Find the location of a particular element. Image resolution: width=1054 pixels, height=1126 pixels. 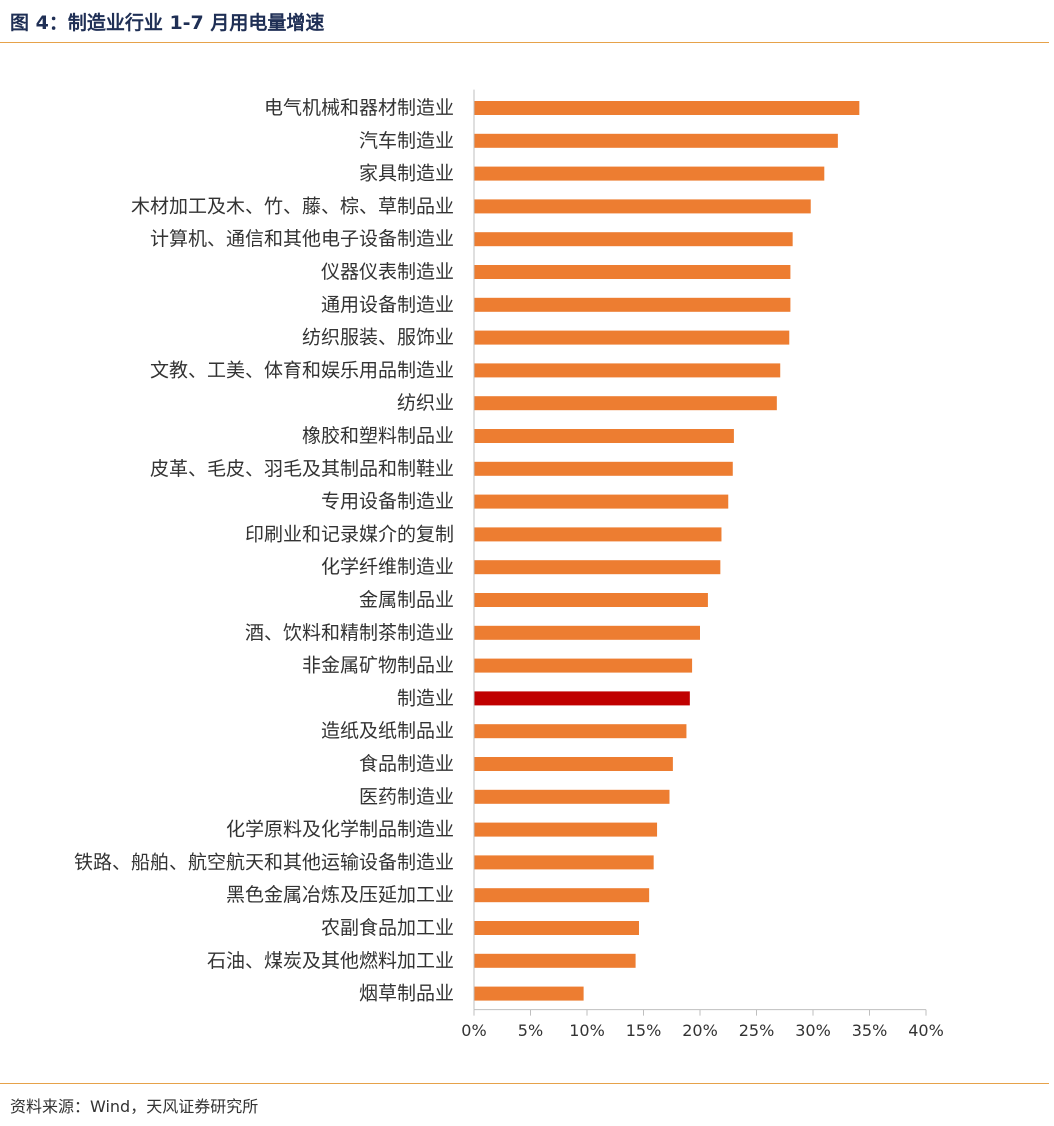

category-label: 通用设备制造业 is located at coordinates (387, 305).